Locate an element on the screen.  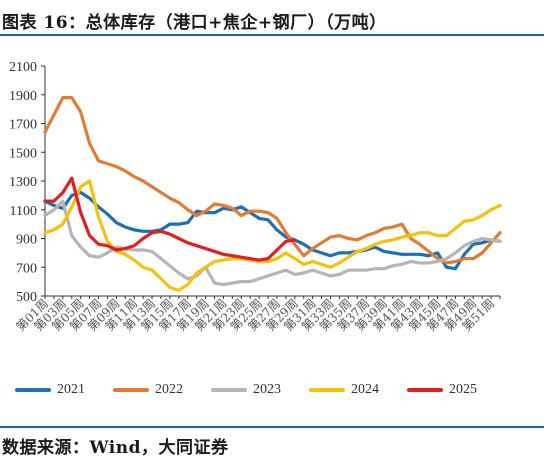
legend-item-2023: 2023 is located at coordinates (246, 390).